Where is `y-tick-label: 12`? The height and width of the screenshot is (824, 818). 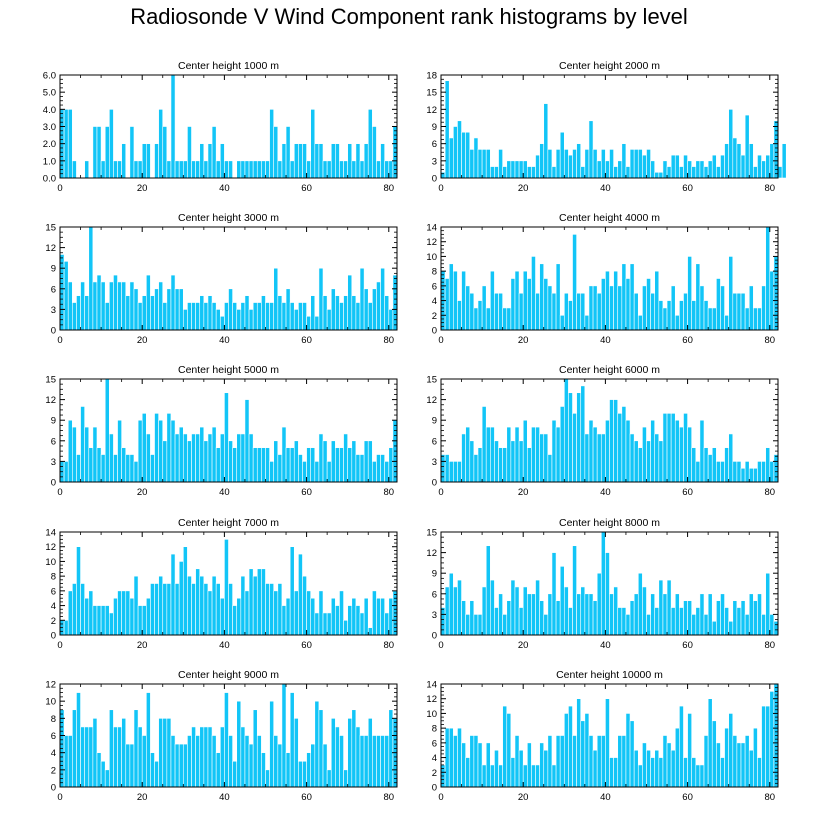 y-tick-label: 12 is located at coordinates (431, 400).